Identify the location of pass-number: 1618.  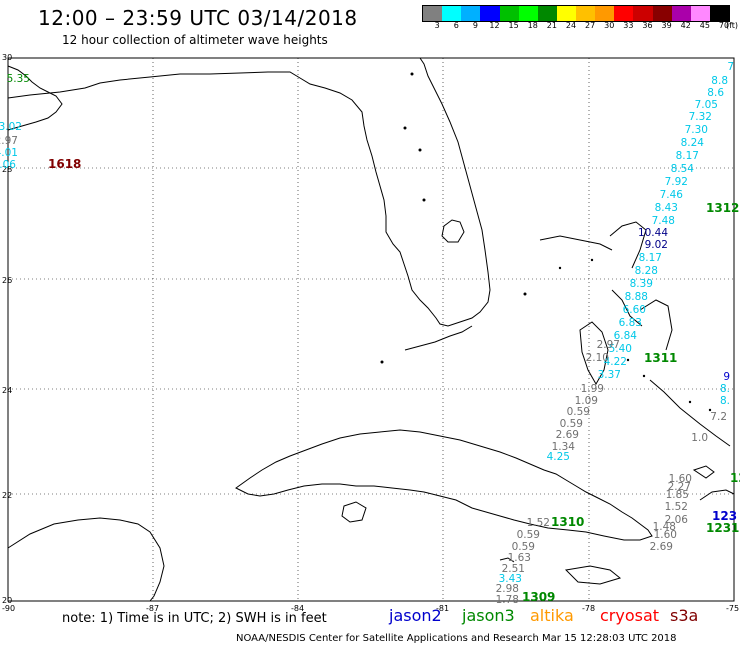
(64, 164).